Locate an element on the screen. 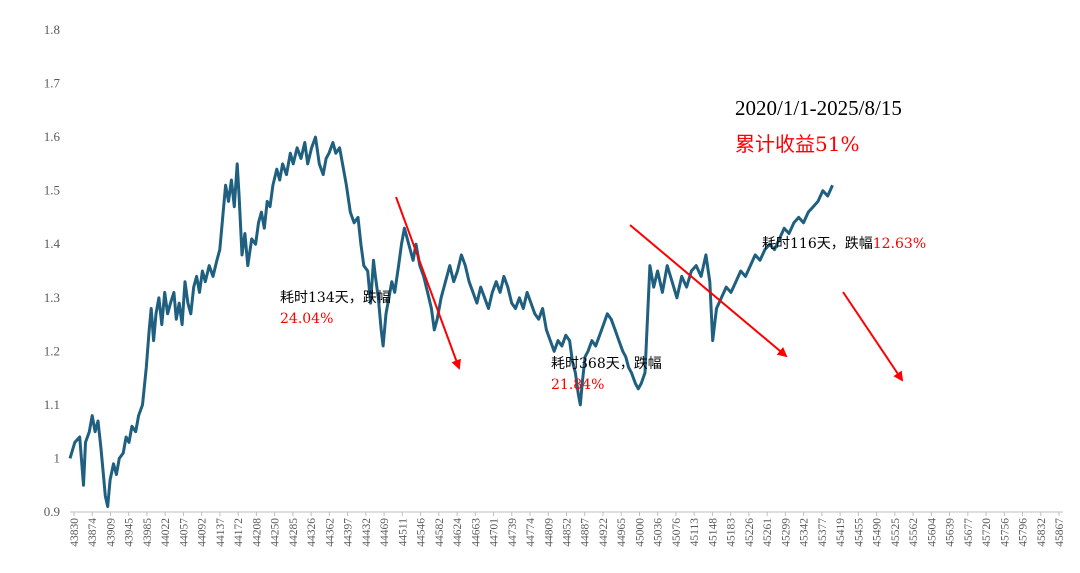 The height and width of the screenshot is (573, 1080). x-tick-label: 45796 is located at coordinates (1024, 532).